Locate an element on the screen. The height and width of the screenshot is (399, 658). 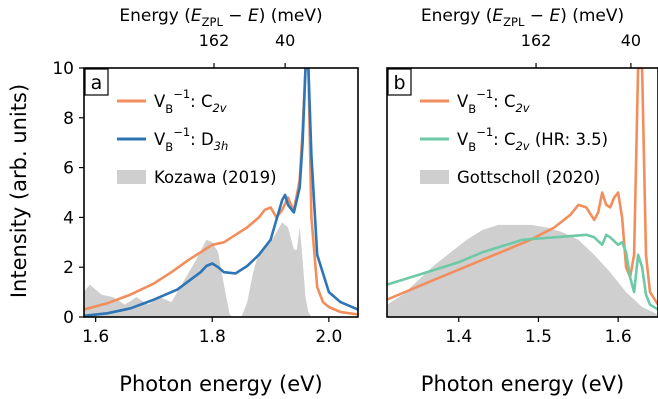
y-tick-label: 4 is located at coordinates (68, 218).